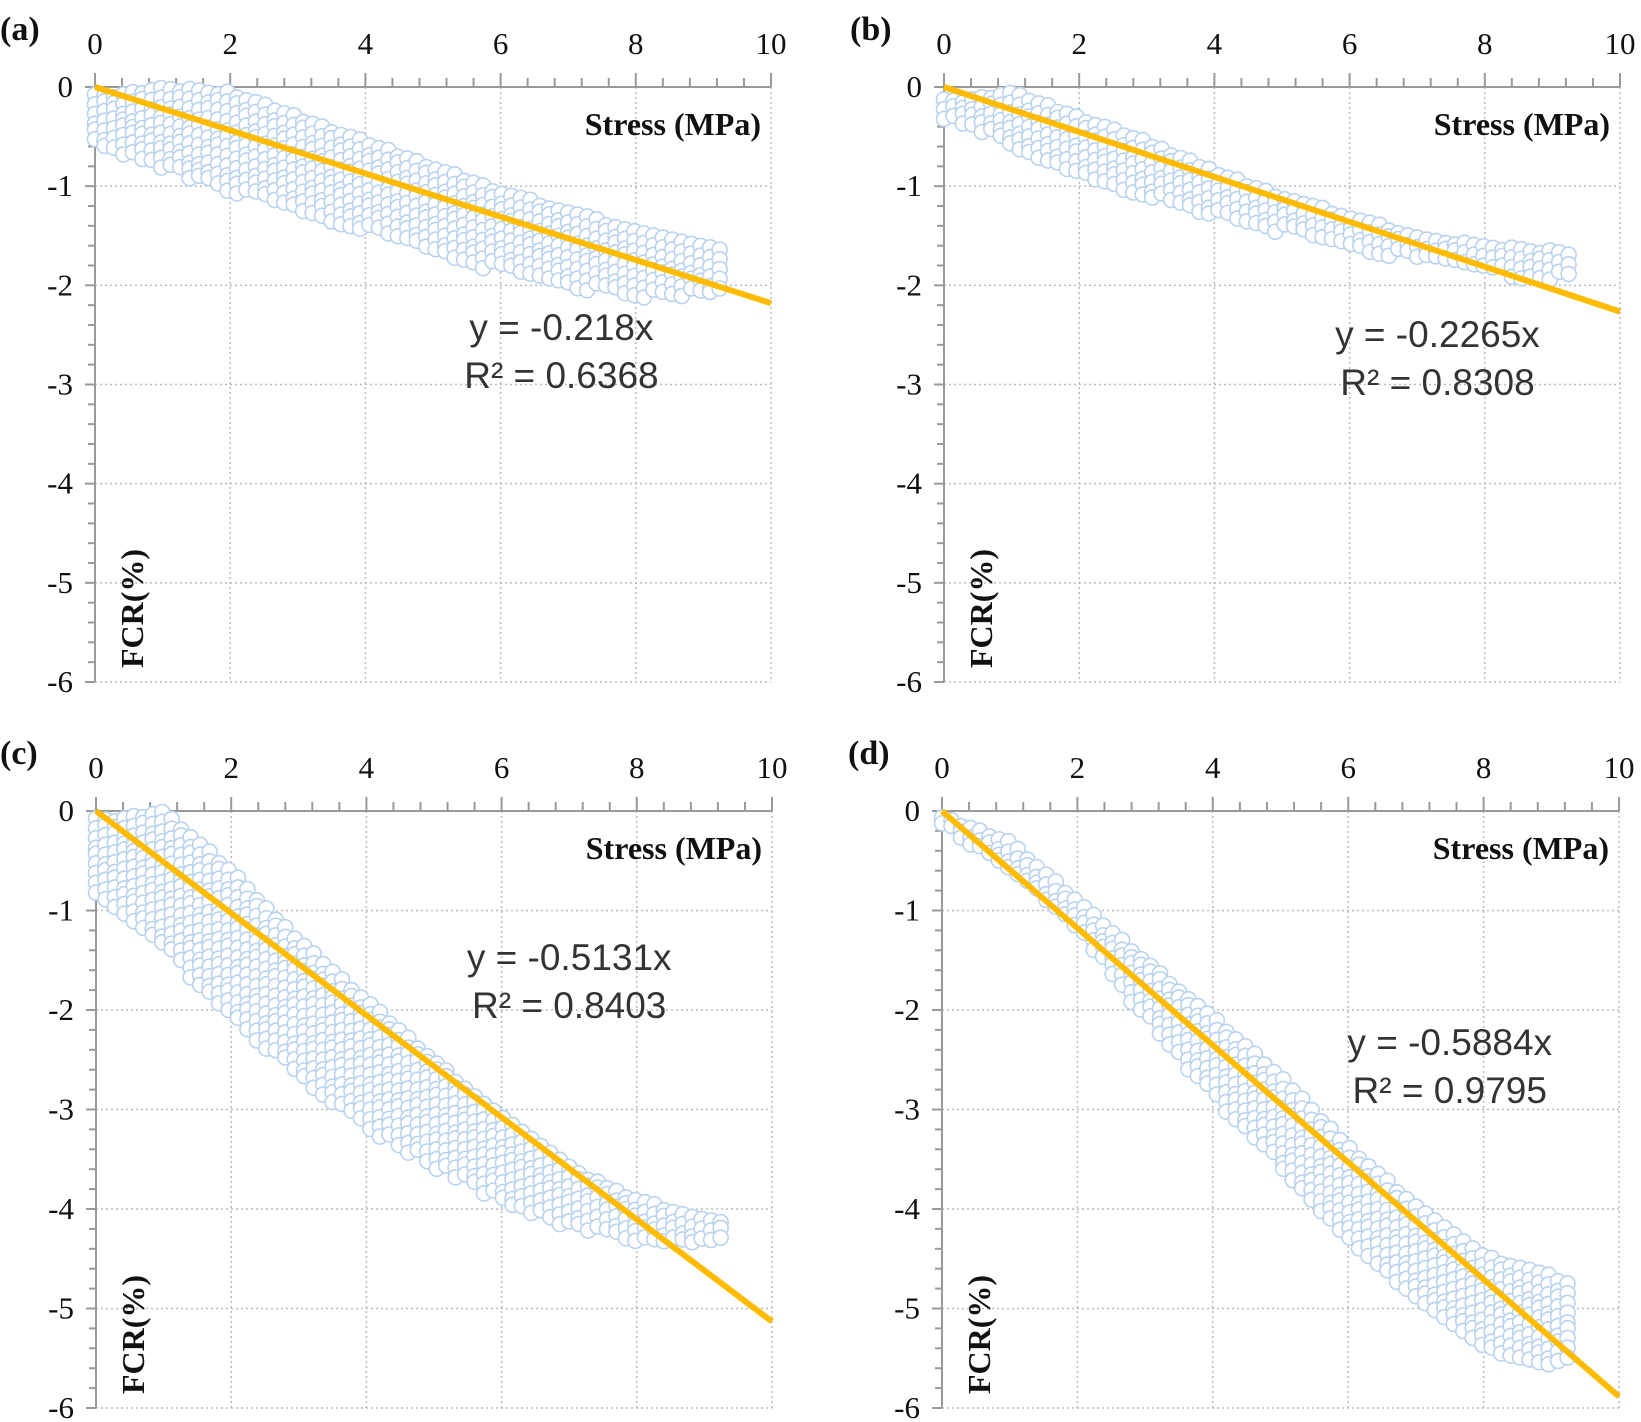 This screenshot has width=1641, height=1422. Describe the element at coordinates (1437, 382) in the screenshot. I see `trendline-r-squared: R² = 0.8308` at that location.